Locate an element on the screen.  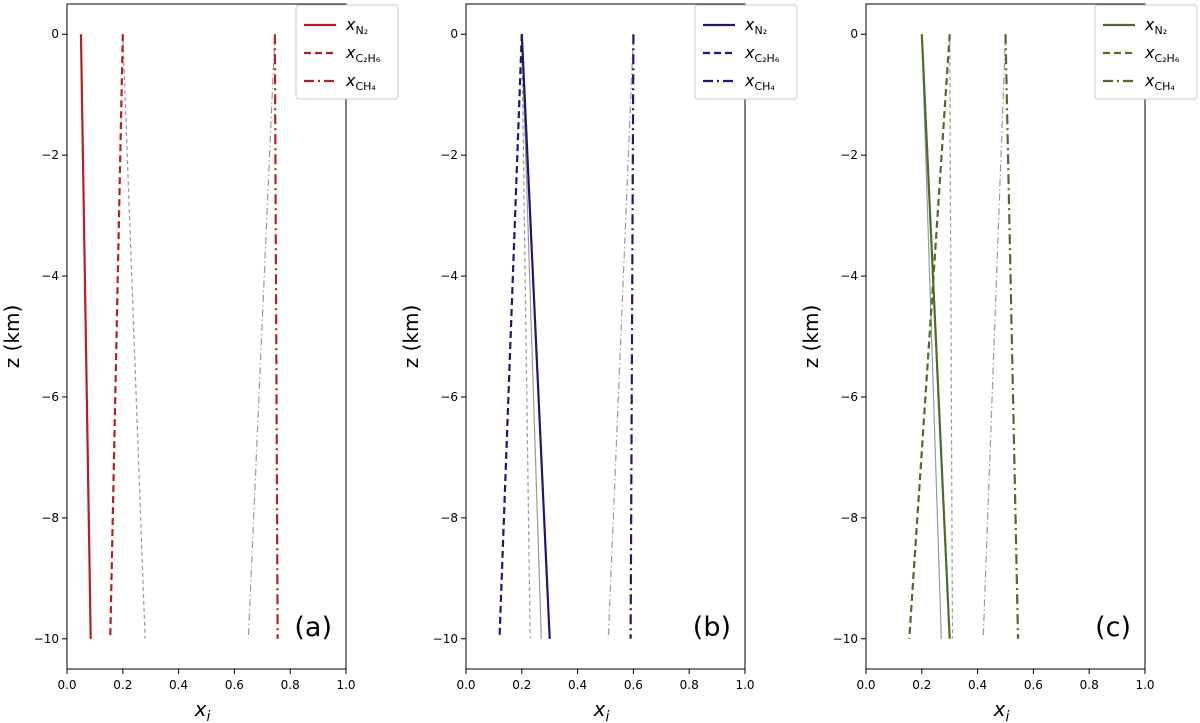
panel-label: (c) is located at coordinates (1113, 627).